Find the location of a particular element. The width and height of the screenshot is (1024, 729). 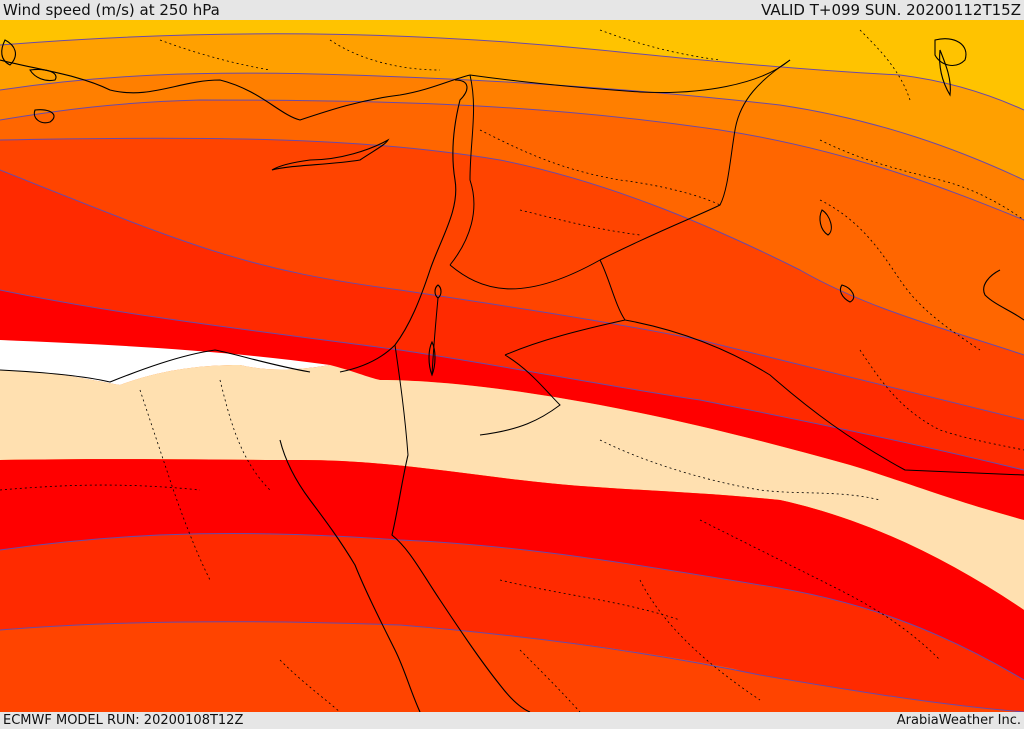

model-run: ECMWF MODEL RUN: 20200108T12Z is located at coordinates (123, 720).